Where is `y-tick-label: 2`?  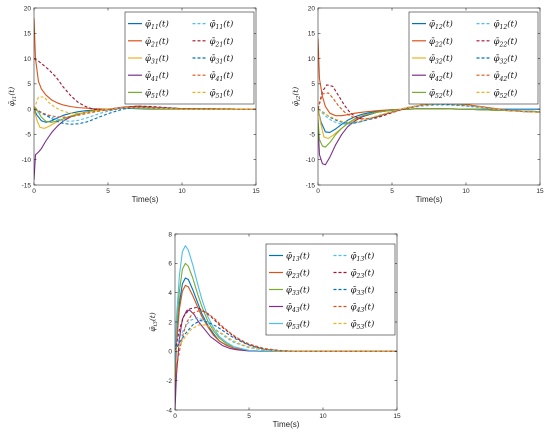
y-tick-label: 2 is located at coordinates (170, 322).